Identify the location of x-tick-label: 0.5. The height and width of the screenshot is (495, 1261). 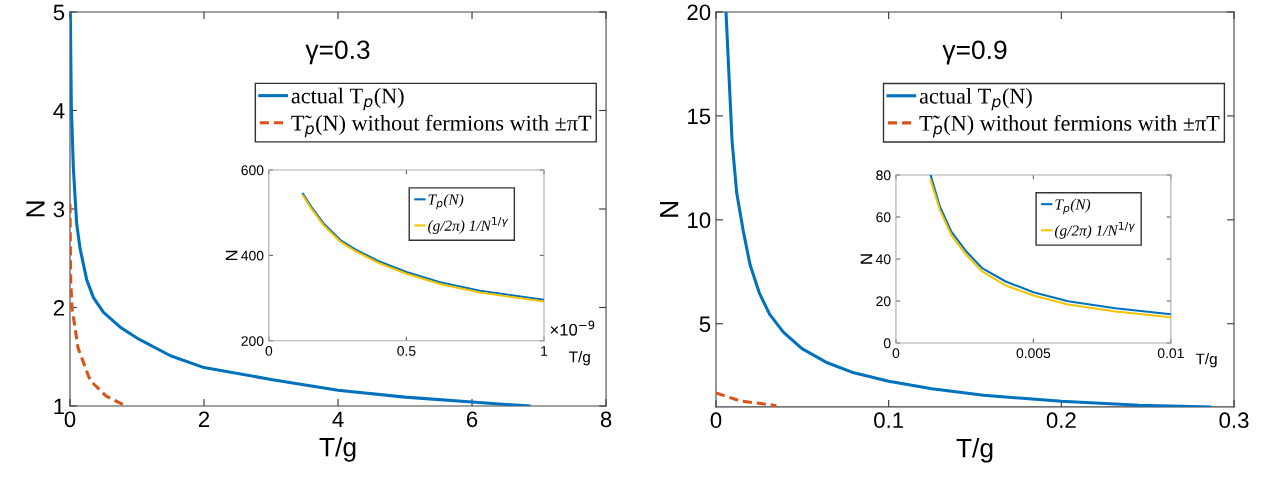
(406, 351).